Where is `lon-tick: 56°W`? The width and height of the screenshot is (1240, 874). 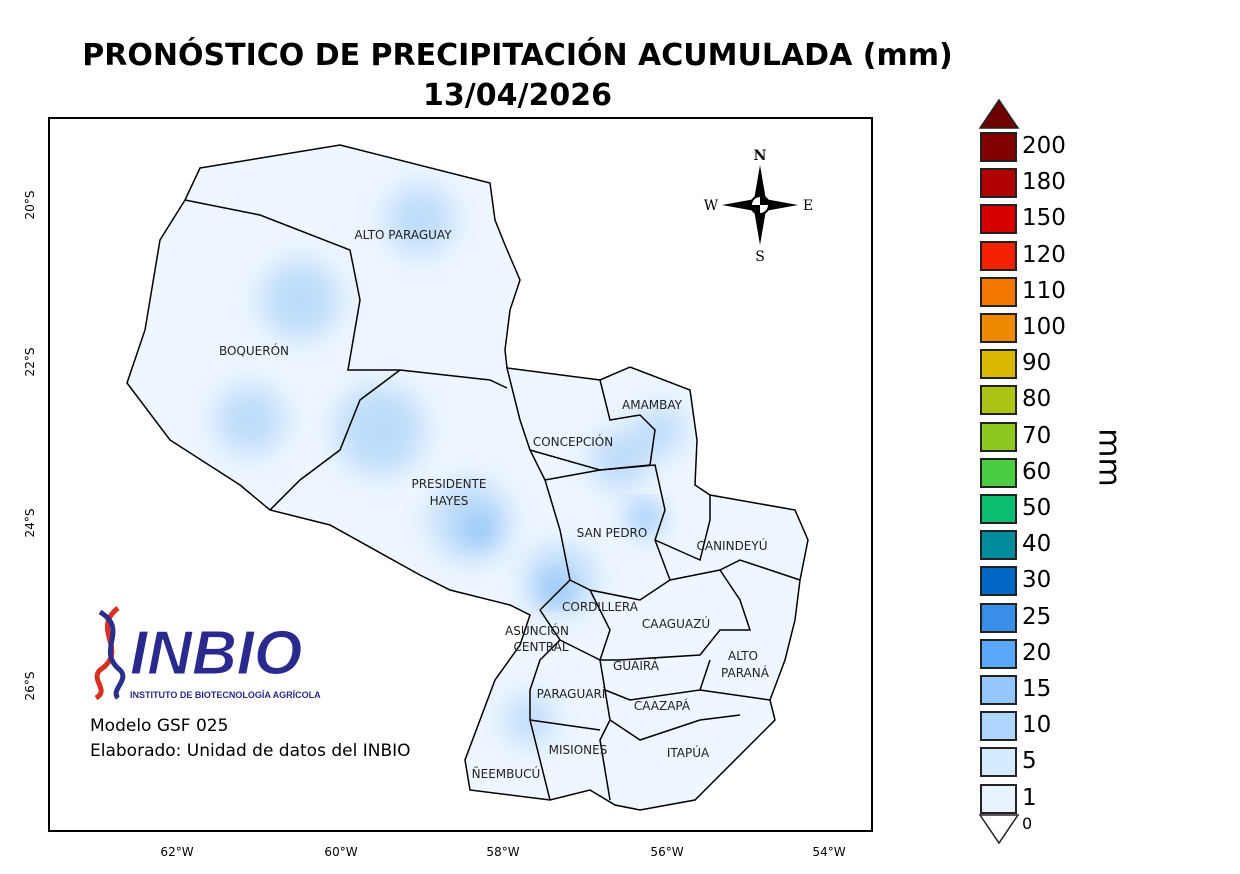 lon-tick: 56°W is located at coordinates (667, 852).